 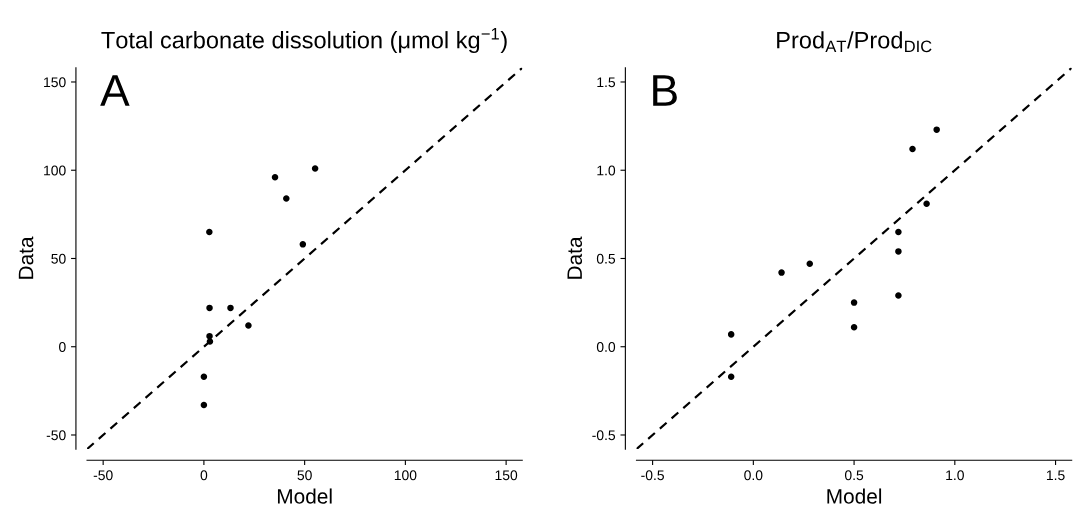 What do you see at coordinates (62, 347) in the screenshot?
I see `y-tick-label: 0` at bounding box center [62, 347].